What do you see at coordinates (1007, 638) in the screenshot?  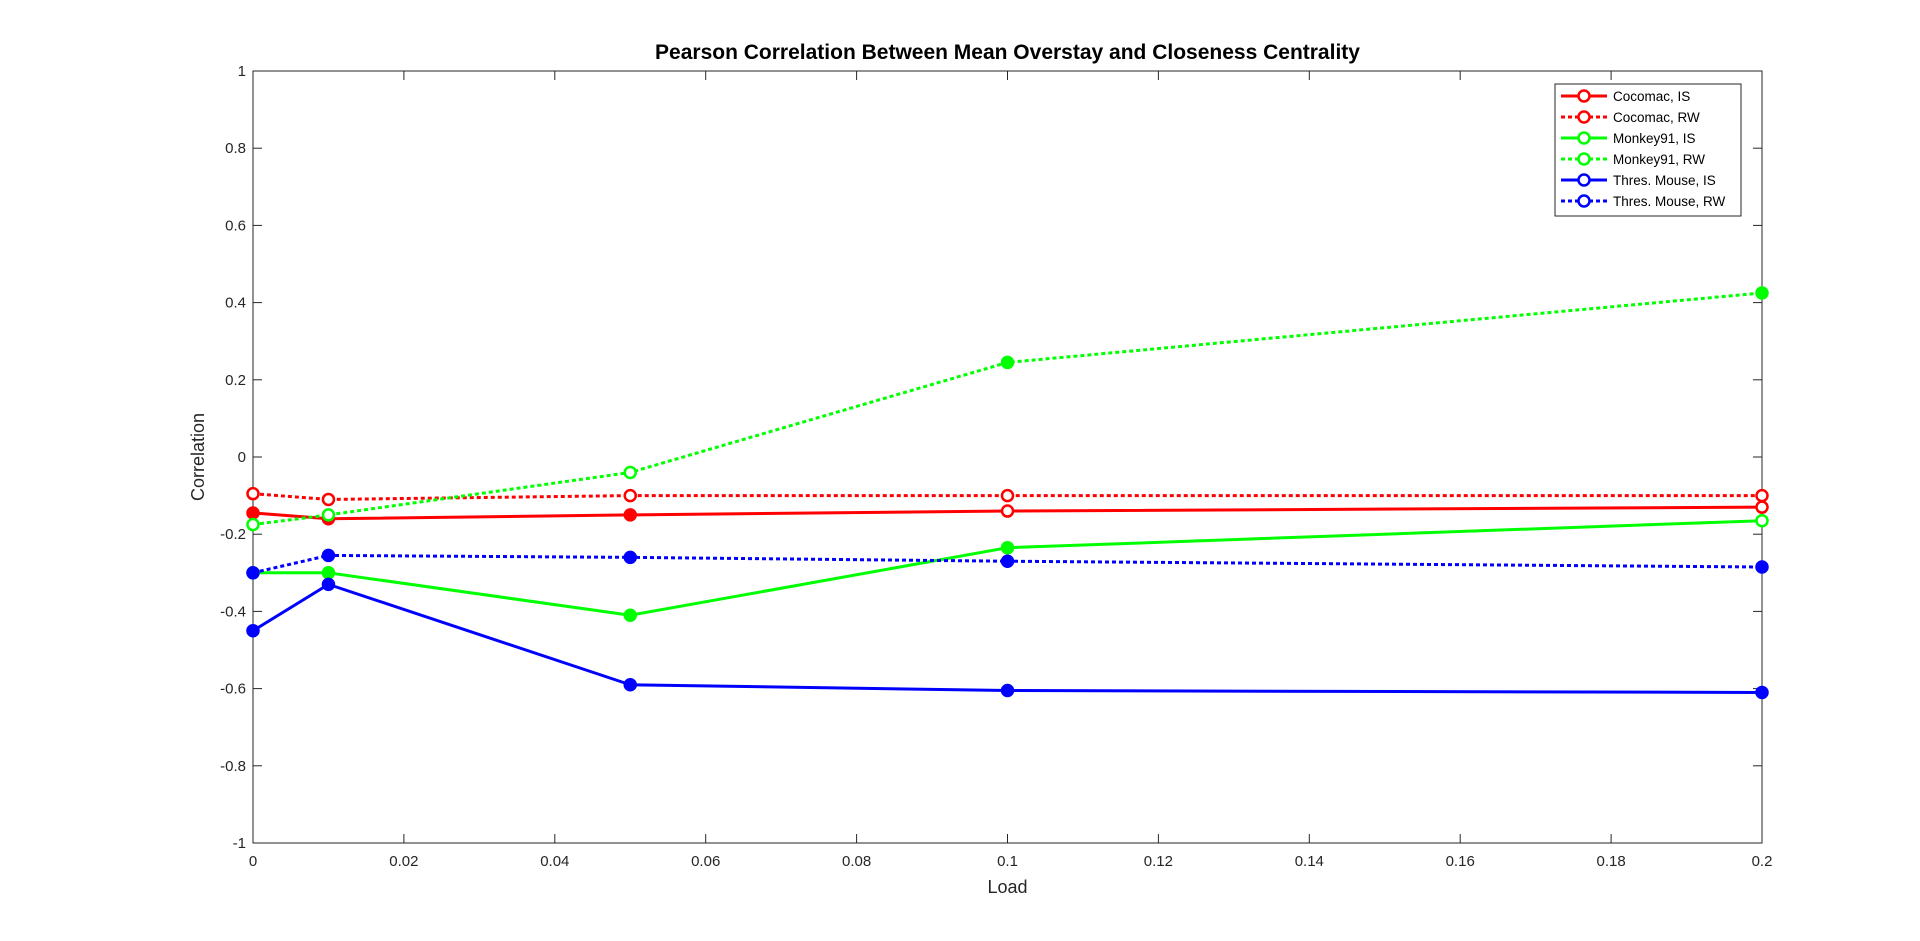 I see `series-thres-mouse-is` at bounding box center [1007, 638].